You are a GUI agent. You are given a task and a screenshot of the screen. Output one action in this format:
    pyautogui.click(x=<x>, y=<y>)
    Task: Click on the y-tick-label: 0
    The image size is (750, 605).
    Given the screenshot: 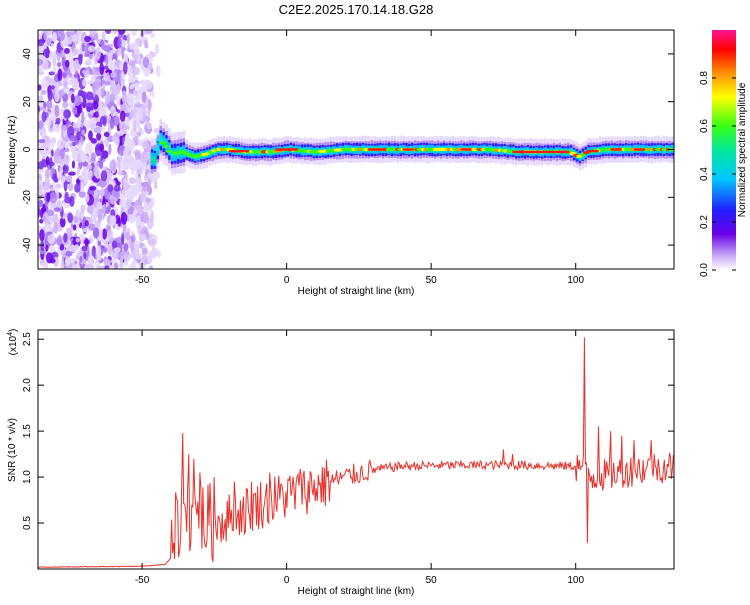 What is the action you would take?
    pyautogui.click(x=27, y=149)
    